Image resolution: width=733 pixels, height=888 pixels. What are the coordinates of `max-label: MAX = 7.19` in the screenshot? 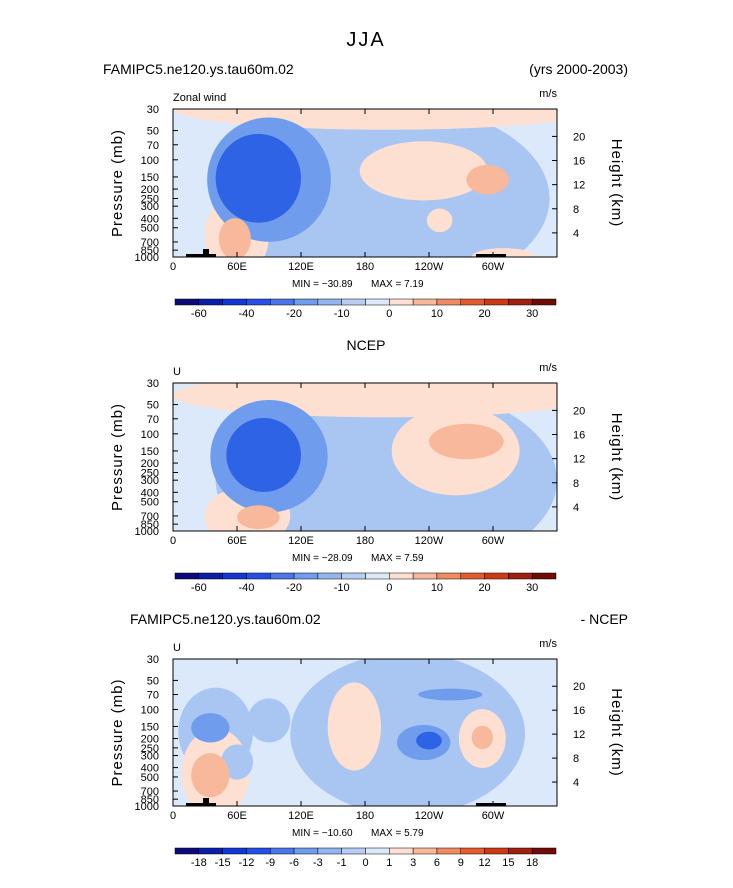 It's located at (397, 284).